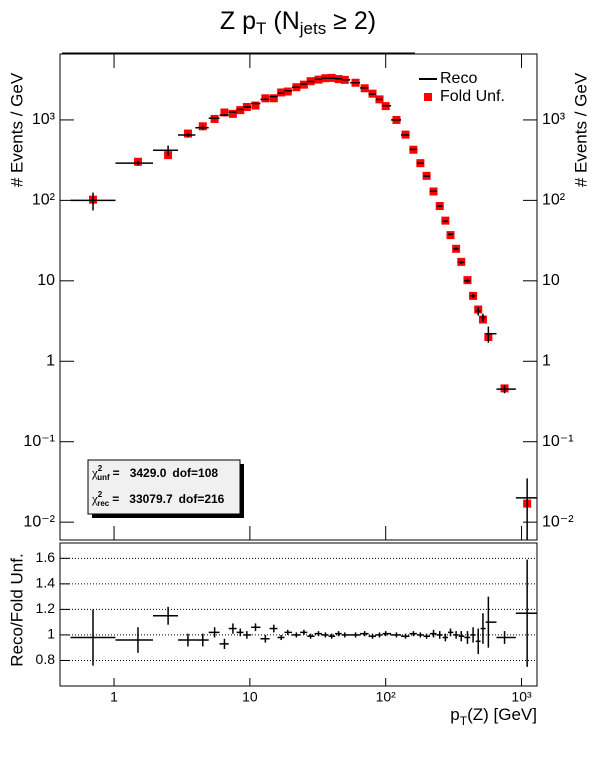  I want to click on x-tick-label: 1, so click(114, 697).